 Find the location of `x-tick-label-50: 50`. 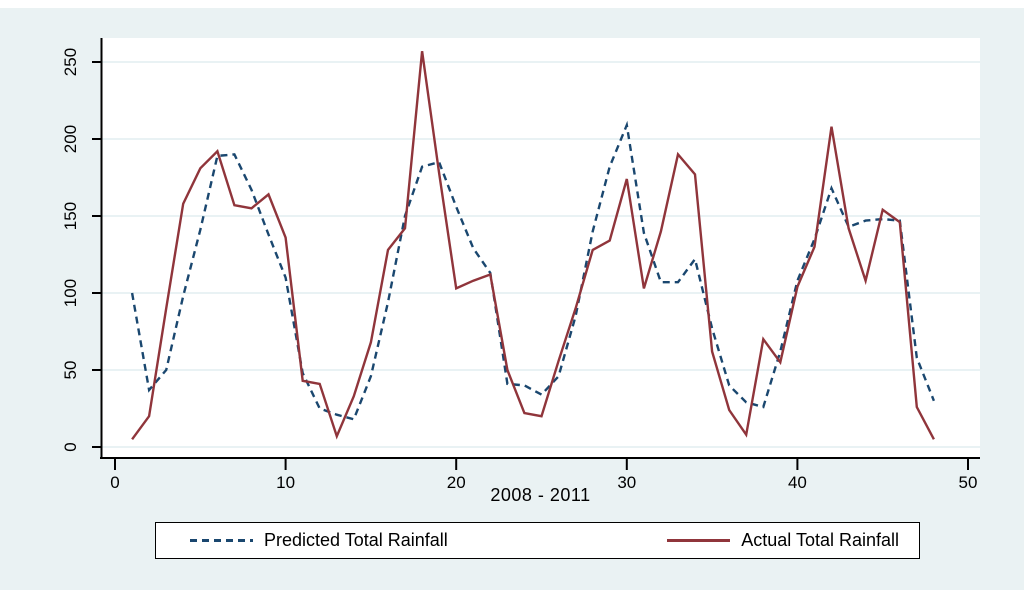

x-tick-label-50: 50 is located at coordinates (968, 482).